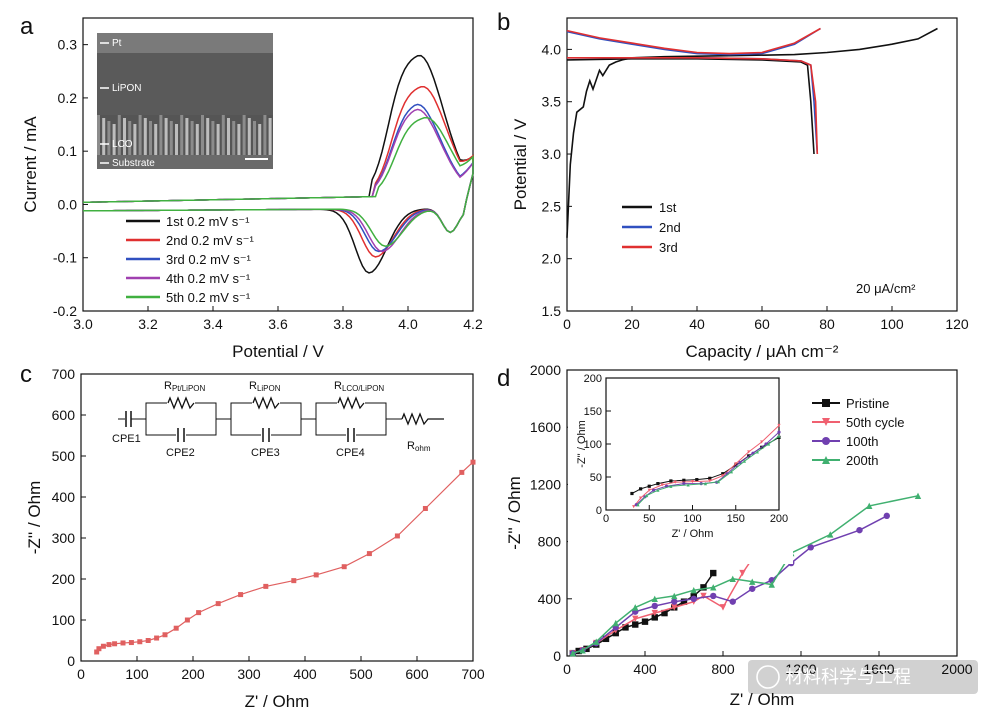  What do you see at coordinates (27, 26) in the screenshot?
I see `panel-label-a: a` at bounding box center [27, 26].